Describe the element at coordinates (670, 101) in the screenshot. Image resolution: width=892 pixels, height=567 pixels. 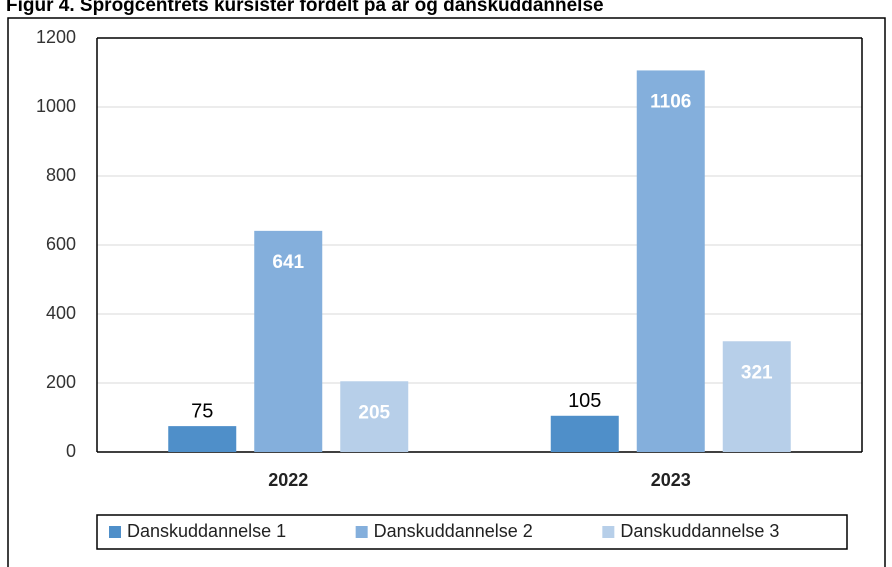
I see `data-label: 1106` at that location.